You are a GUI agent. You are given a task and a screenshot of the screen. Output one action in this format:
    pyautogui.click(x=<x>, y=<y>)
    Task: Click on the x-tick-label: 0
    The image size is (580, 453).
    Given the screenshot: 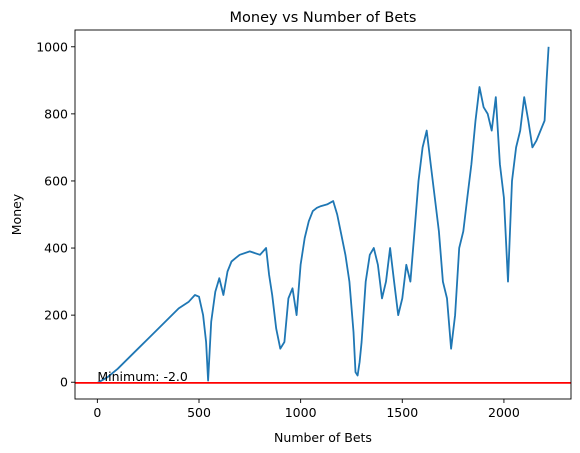 What is the action you would take?
    pyautogui.click(x=97, y=412)
    